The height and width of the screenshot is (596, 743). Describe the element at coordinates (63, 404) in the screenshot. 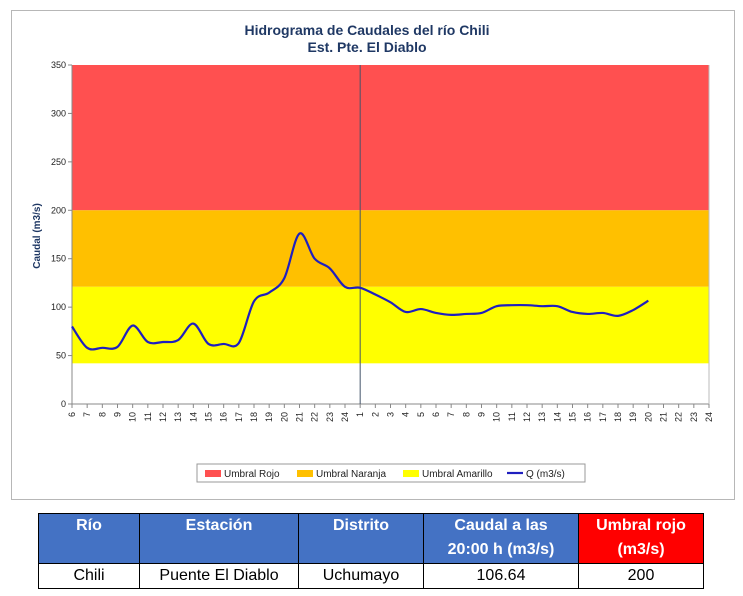

I see `y-tick-label: 0` at that location.